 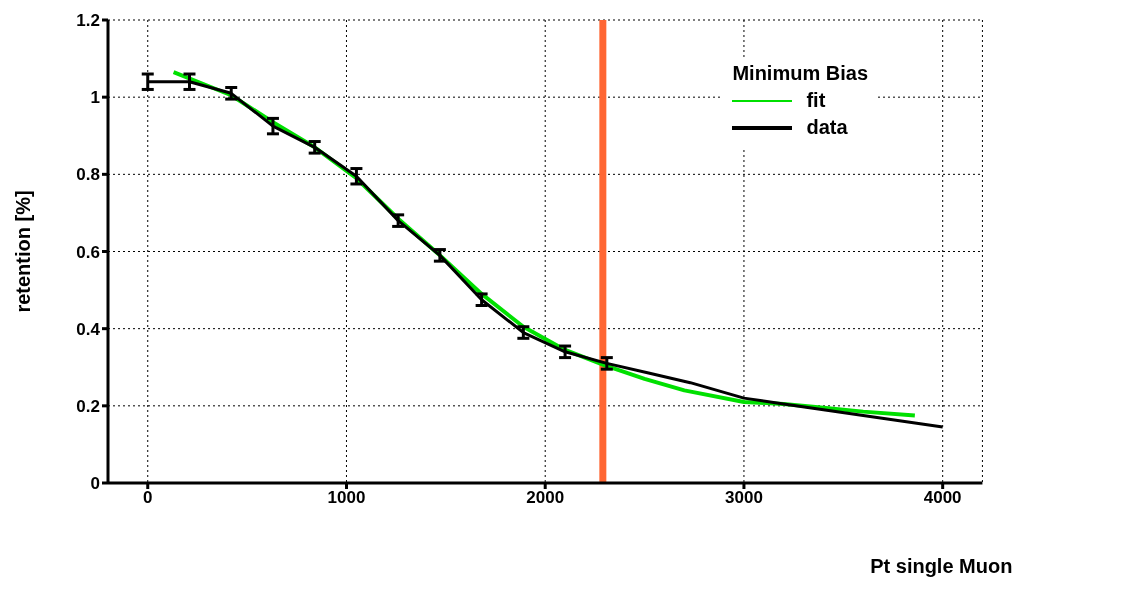 What do you see at coordinates (545, 498) in the screenshot?
I see `x-tick-label: 2000` at bounding box center [545, 498].